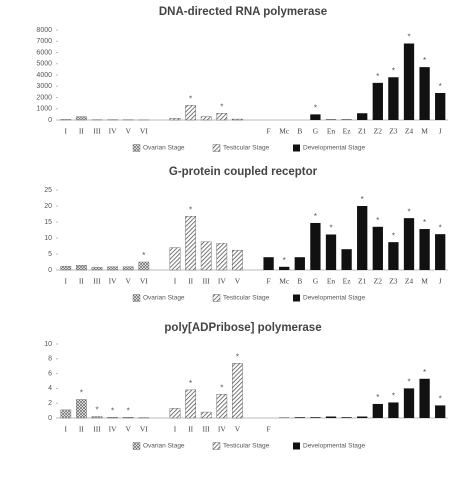 The height and width of the screenshot is (479, 474). Describe the element at coordinates (440, 131) in the screenshot. I see `x-tick-label: J` at that location.